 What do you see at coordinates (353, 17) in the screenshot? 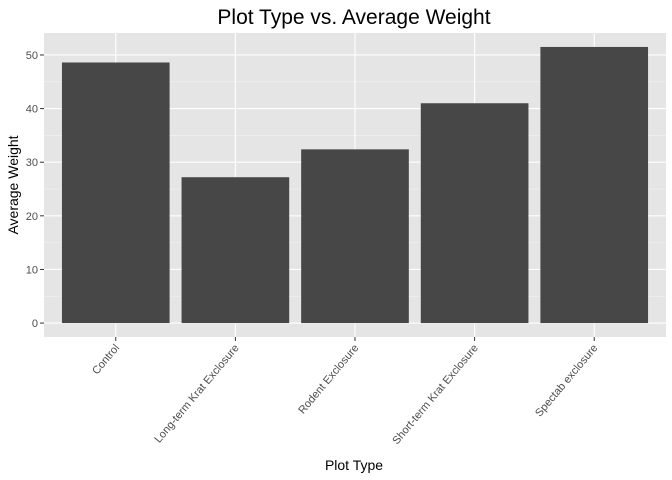
I see `chart-title: Plot Type vs. Average Weight` at bounding box center [353, 17].